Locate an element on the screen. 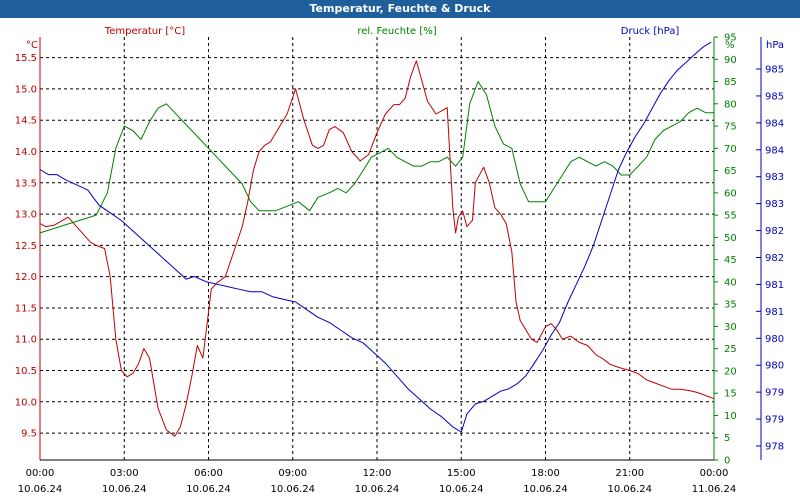 Image resolution: width=800 pixels, height=500 pixels. humidity-tick: 20 is located at coordinates (730, 371).